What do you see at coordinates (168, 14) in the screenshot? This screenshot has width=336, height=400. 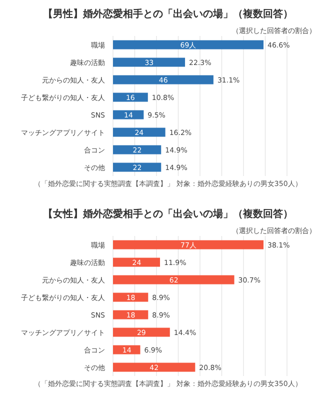 I see `chart-title: 【男性】婚外恋愛相手との「出会いの場」（複数回答）` at bounding box center [168, 14].